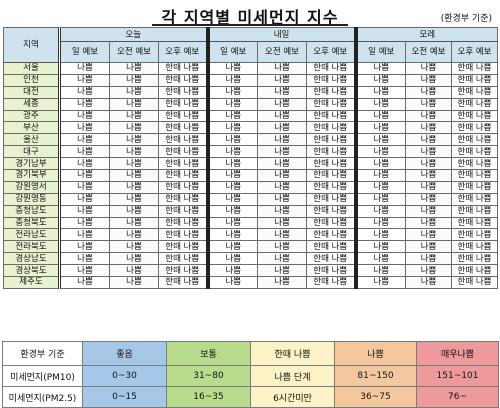 Image resolution: width=500 pixels, height=408 pixels. What do you see at coordinates (133, 34) in the screenshot?
I see `day-header-today: 오늘` at bounding box center [133, 34].